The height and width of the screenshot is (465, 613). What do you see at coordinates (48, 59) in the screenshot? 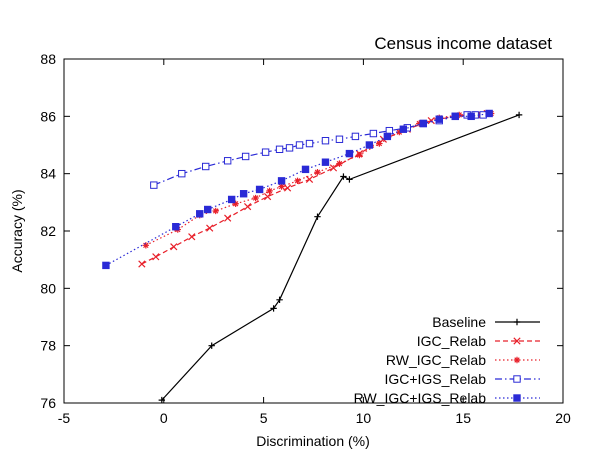
I see `y-tick-label: 88` at bounding box center [48, 59].